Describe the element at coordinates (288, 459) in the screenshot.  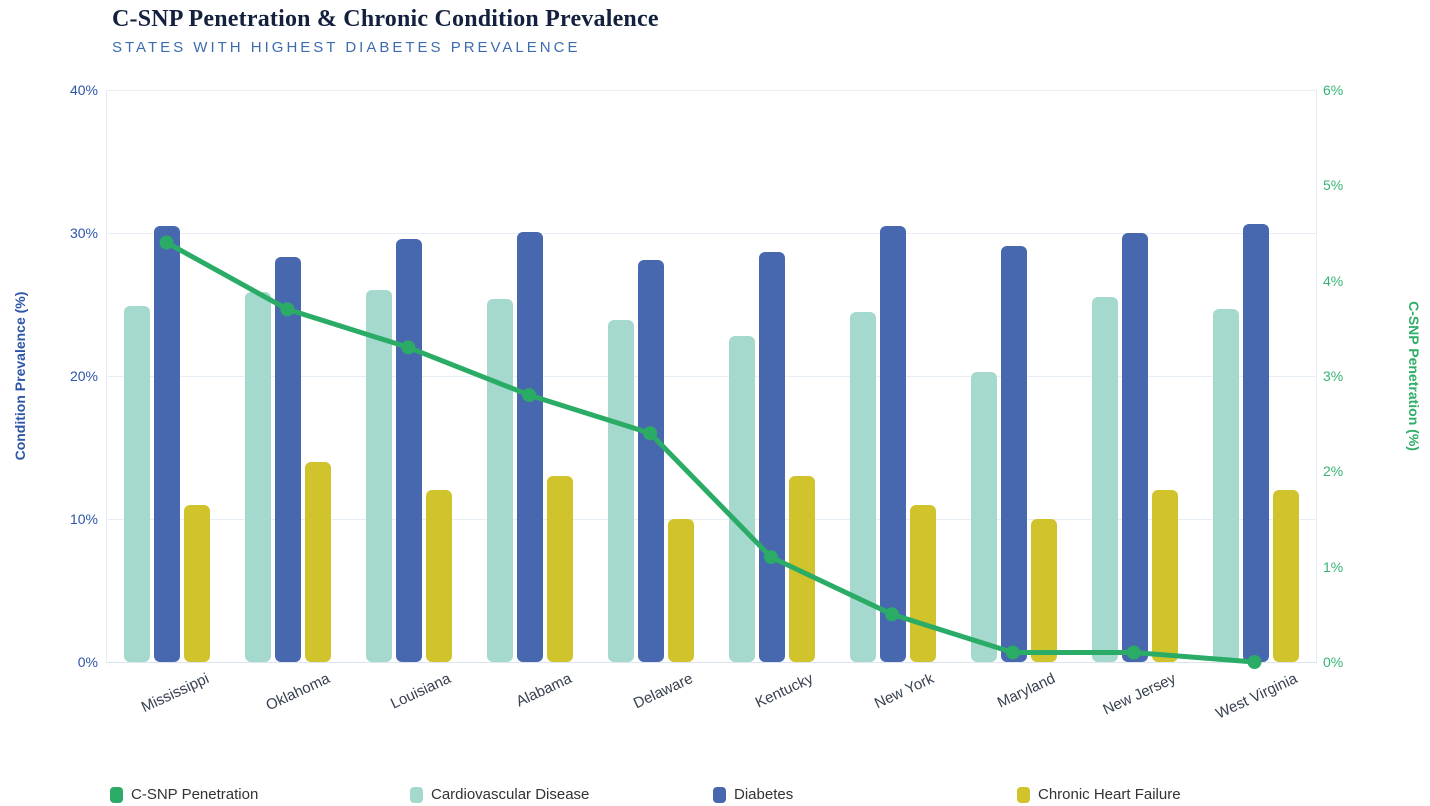
I see `bar-diabetes-oklahoma` at that location.